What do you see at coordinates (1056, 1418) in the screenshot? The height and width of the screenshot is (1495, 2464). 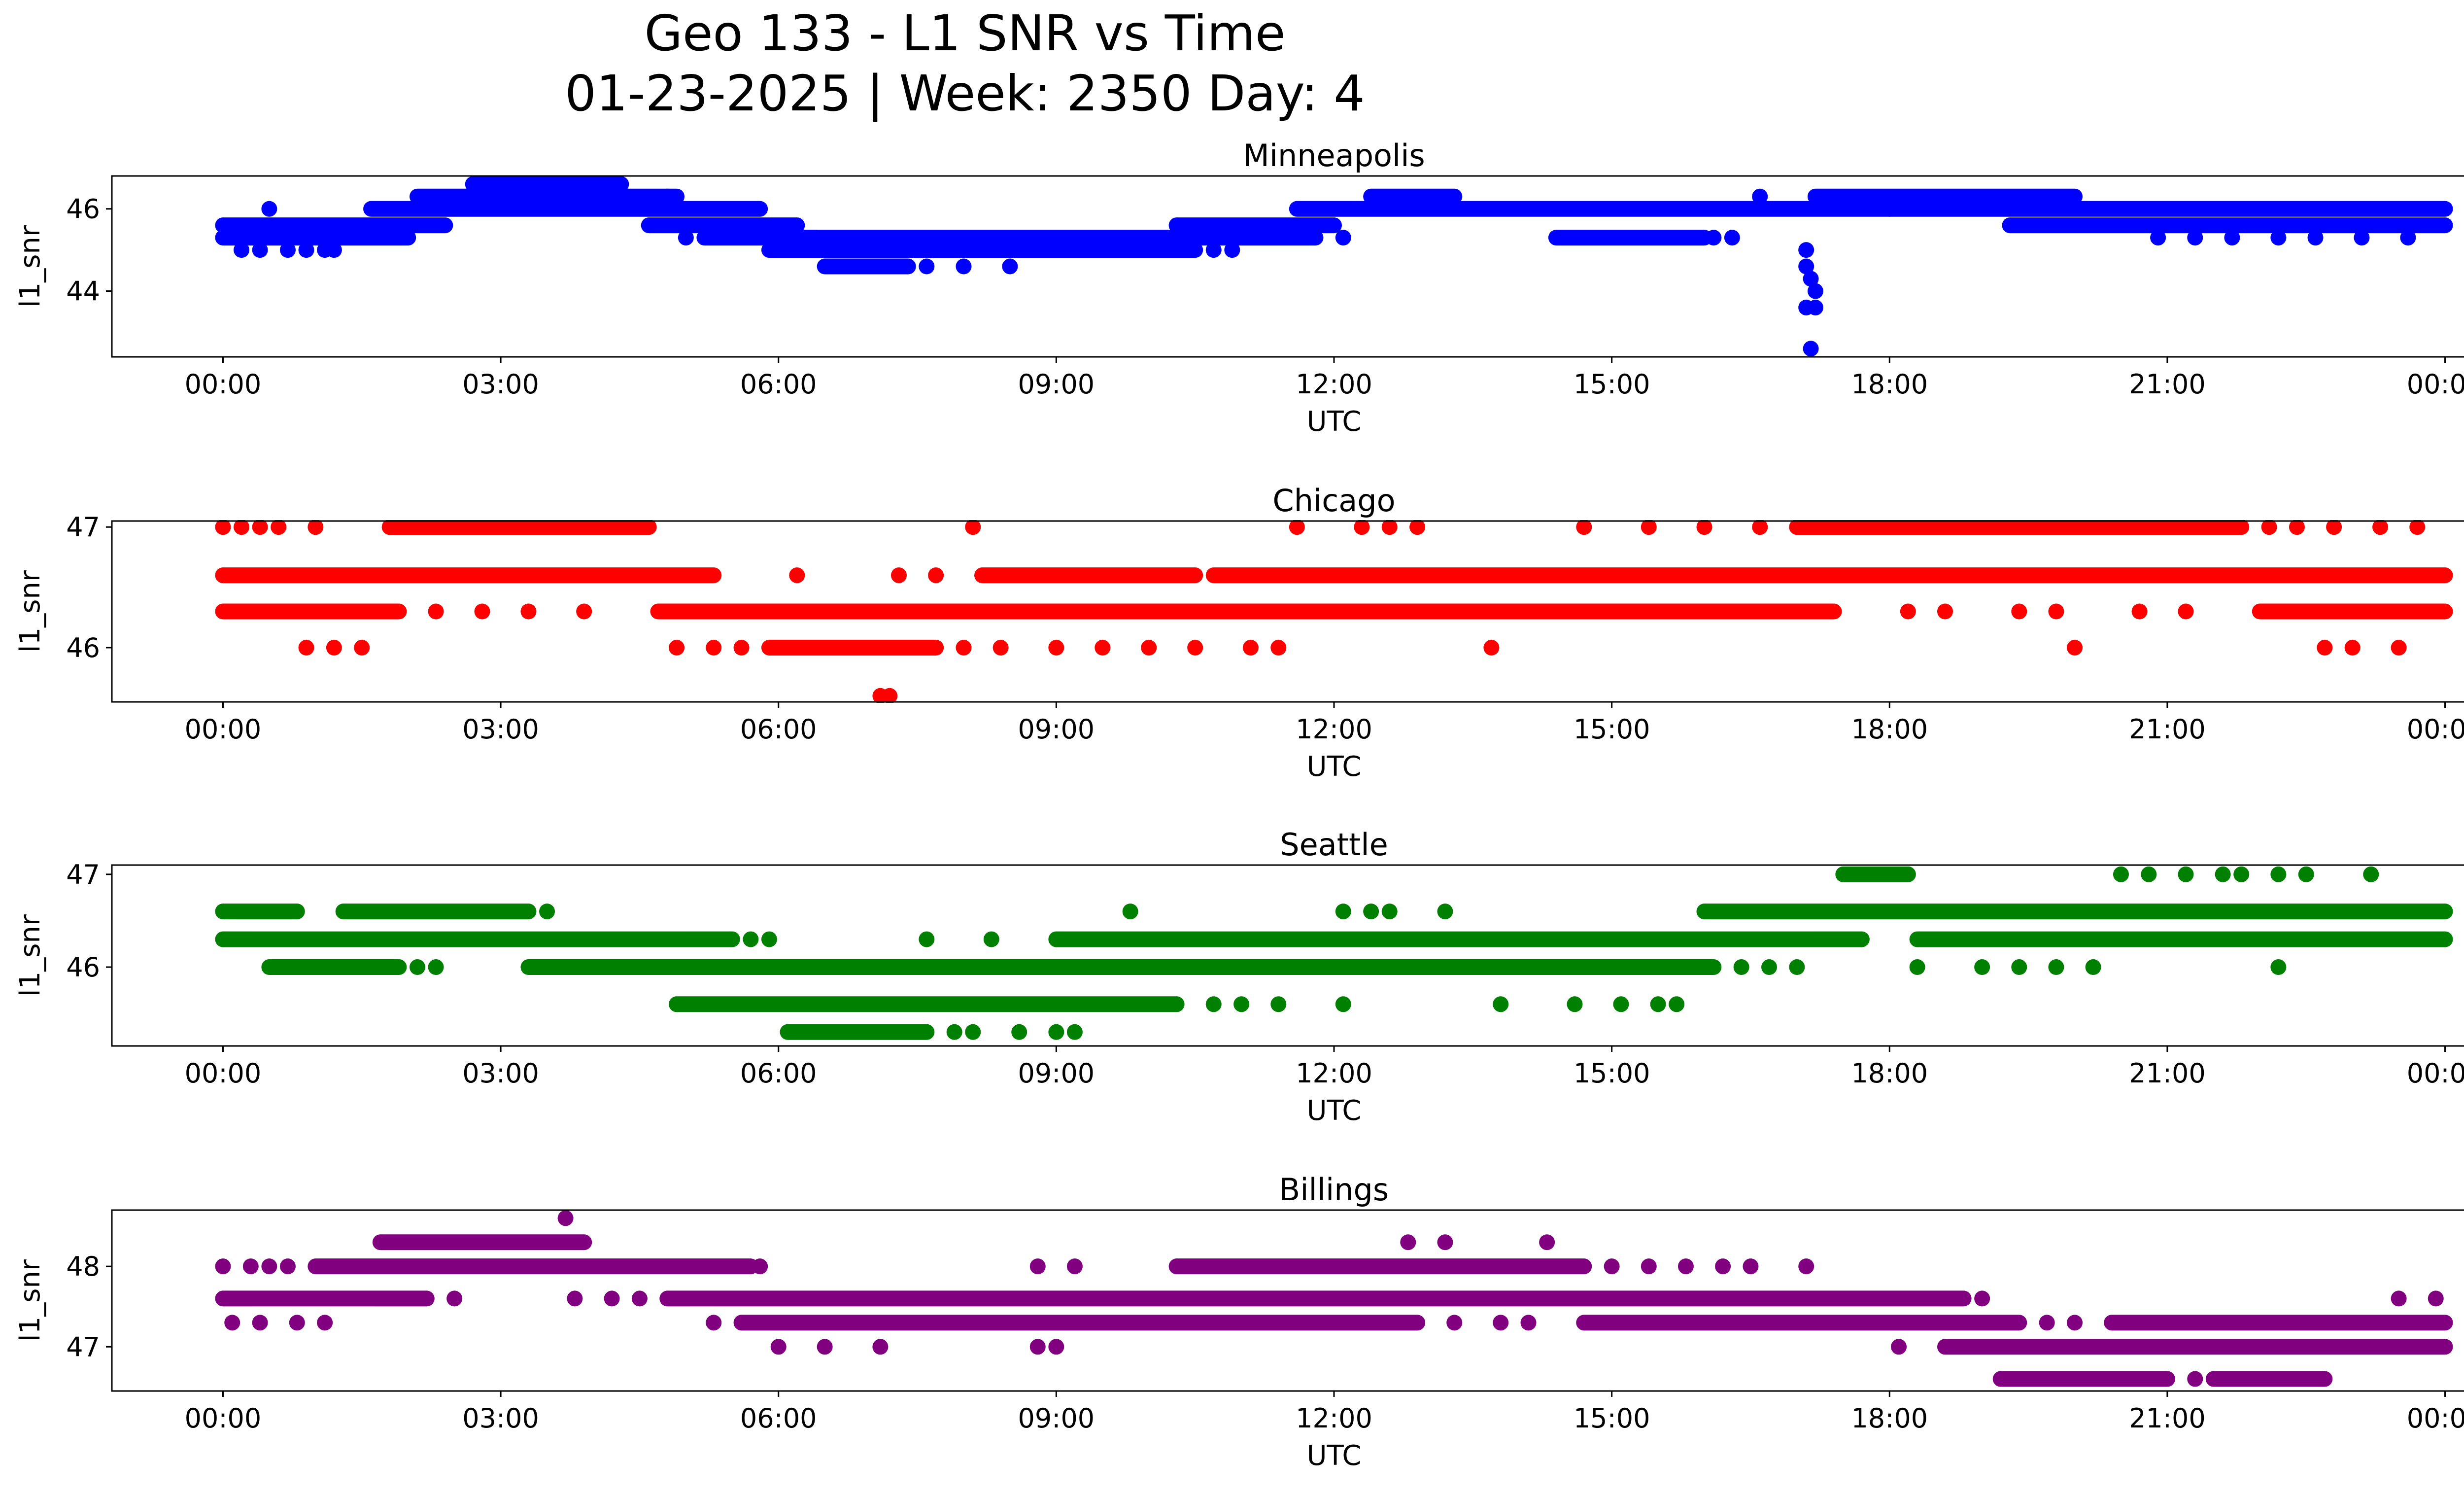 I see `x-tick-label: 09:00` at bounding box center [1056, 1418].